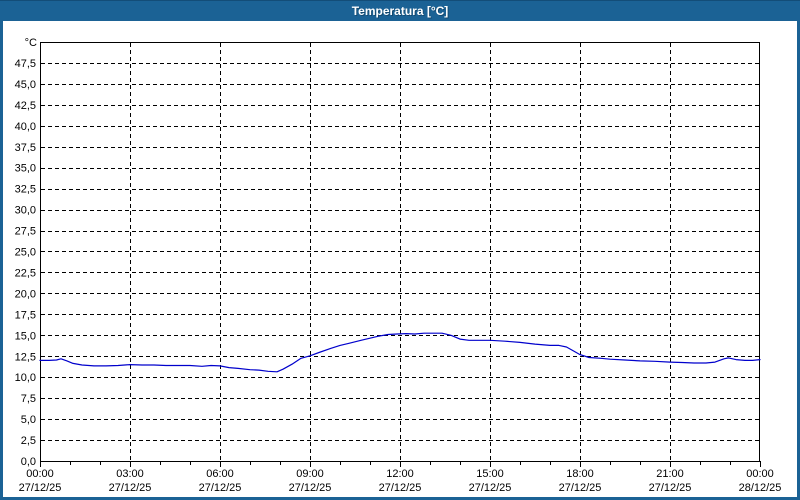 The image size is (800, 500). What do you see at coordinates (1, 250) in the screenshot?
I see `window-border-left` at bounding box center [1, 250].